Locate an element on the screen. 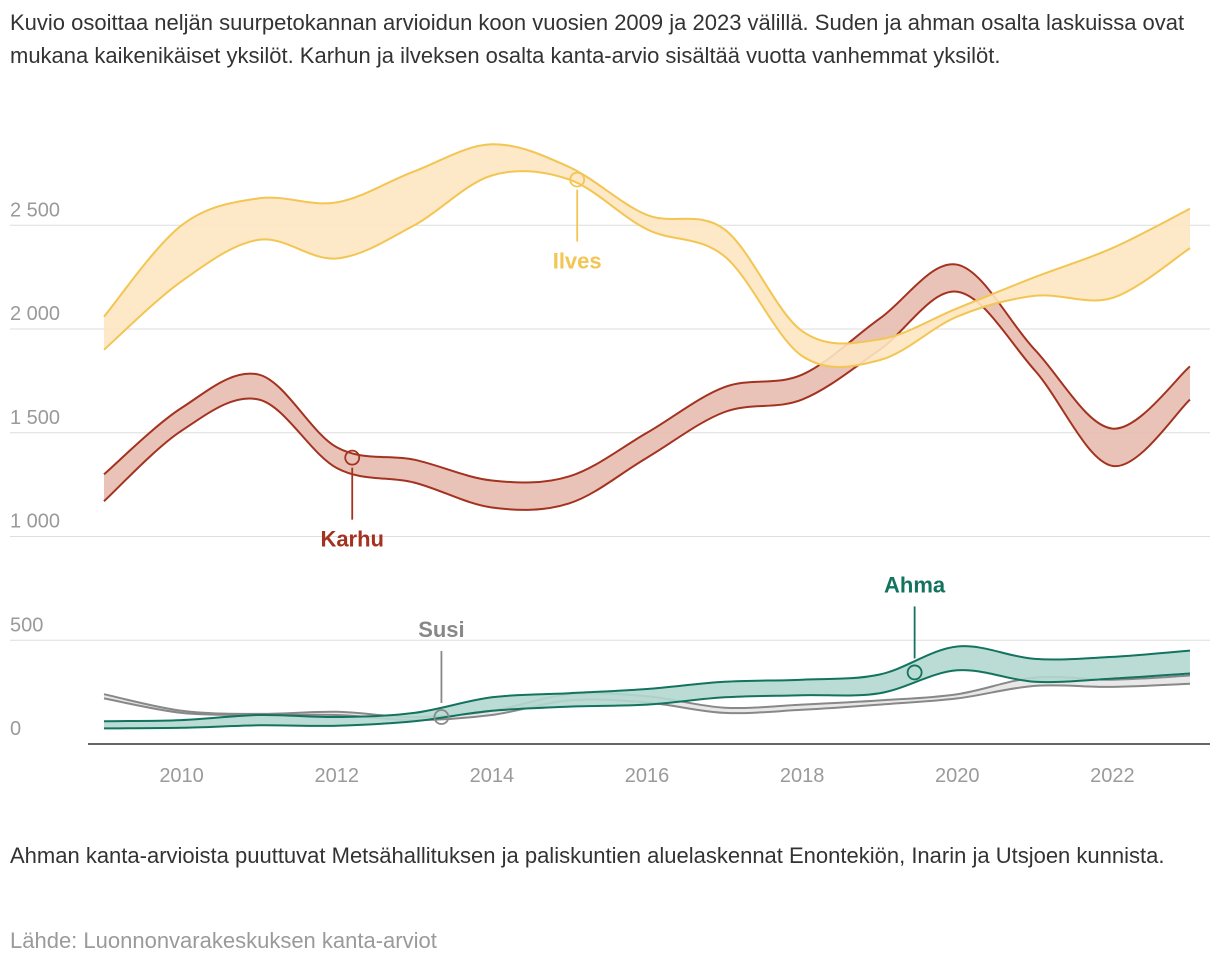 Image resolution: width=1220 pixels, height=976 pixels. susi-annotation: Susi is located at coordinates (441, 671).